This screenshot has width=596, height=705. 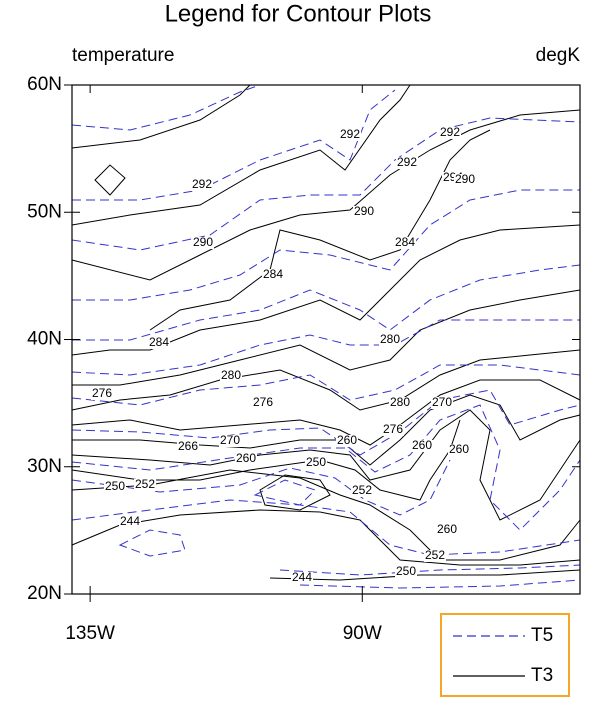 I want to click on y-tick-label: 60N, so click(x=44, y=84).